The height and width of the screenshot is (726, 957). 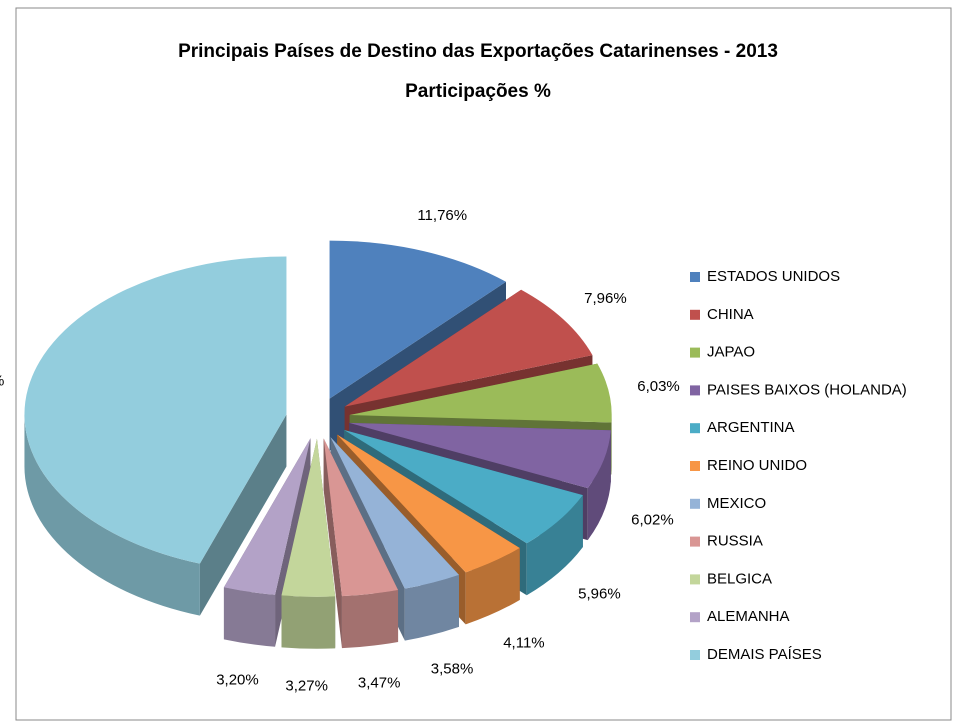 I want to click on legend-label: ESTADOS UNIDOS, so click(x=773, y=276).